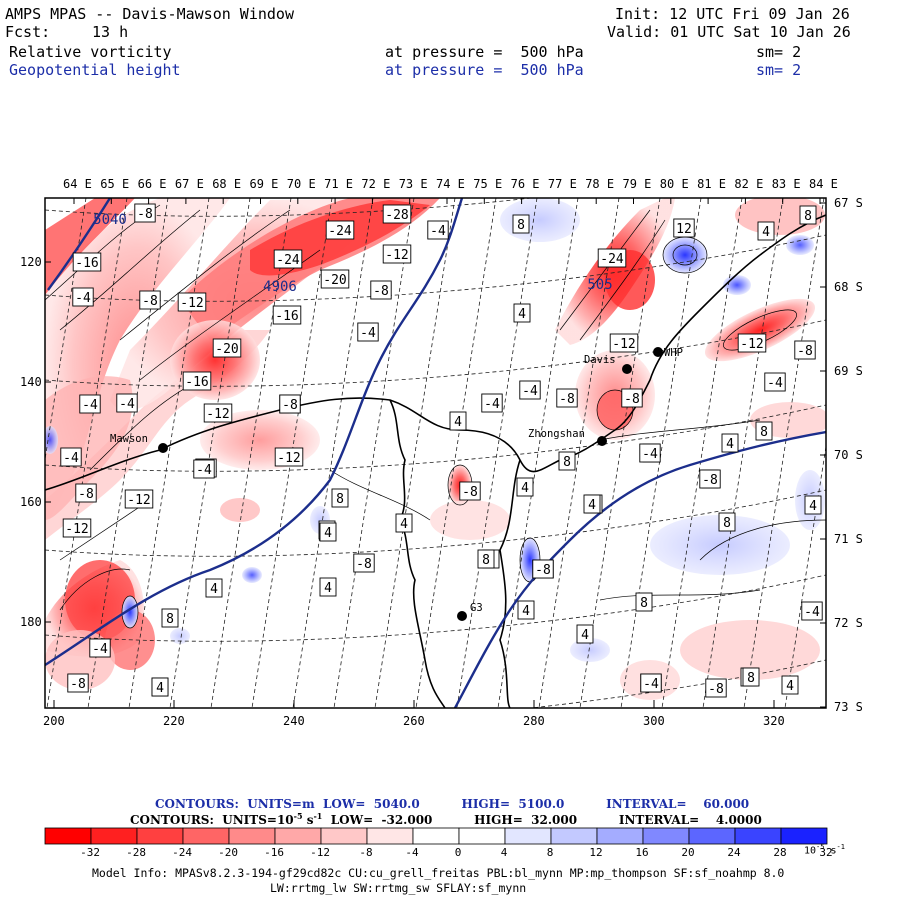 The image size is (900, 900). I want to click on whp-station-marker, so click(658, 352).